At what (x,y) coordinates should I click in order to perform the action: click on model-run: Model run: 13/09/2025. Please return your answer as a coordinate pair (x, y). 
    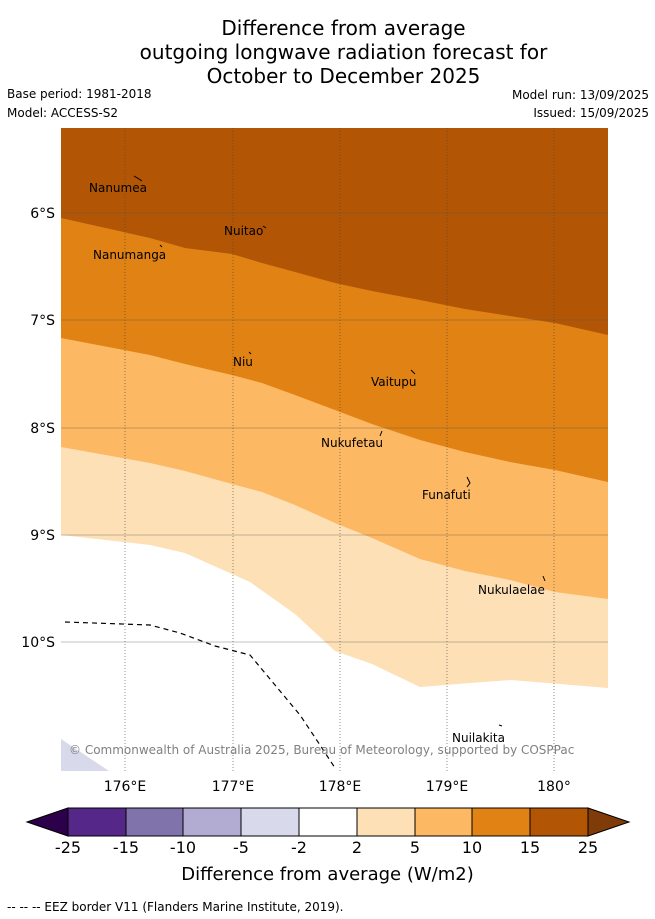
    Looking at the image, I should click on (580, 95).